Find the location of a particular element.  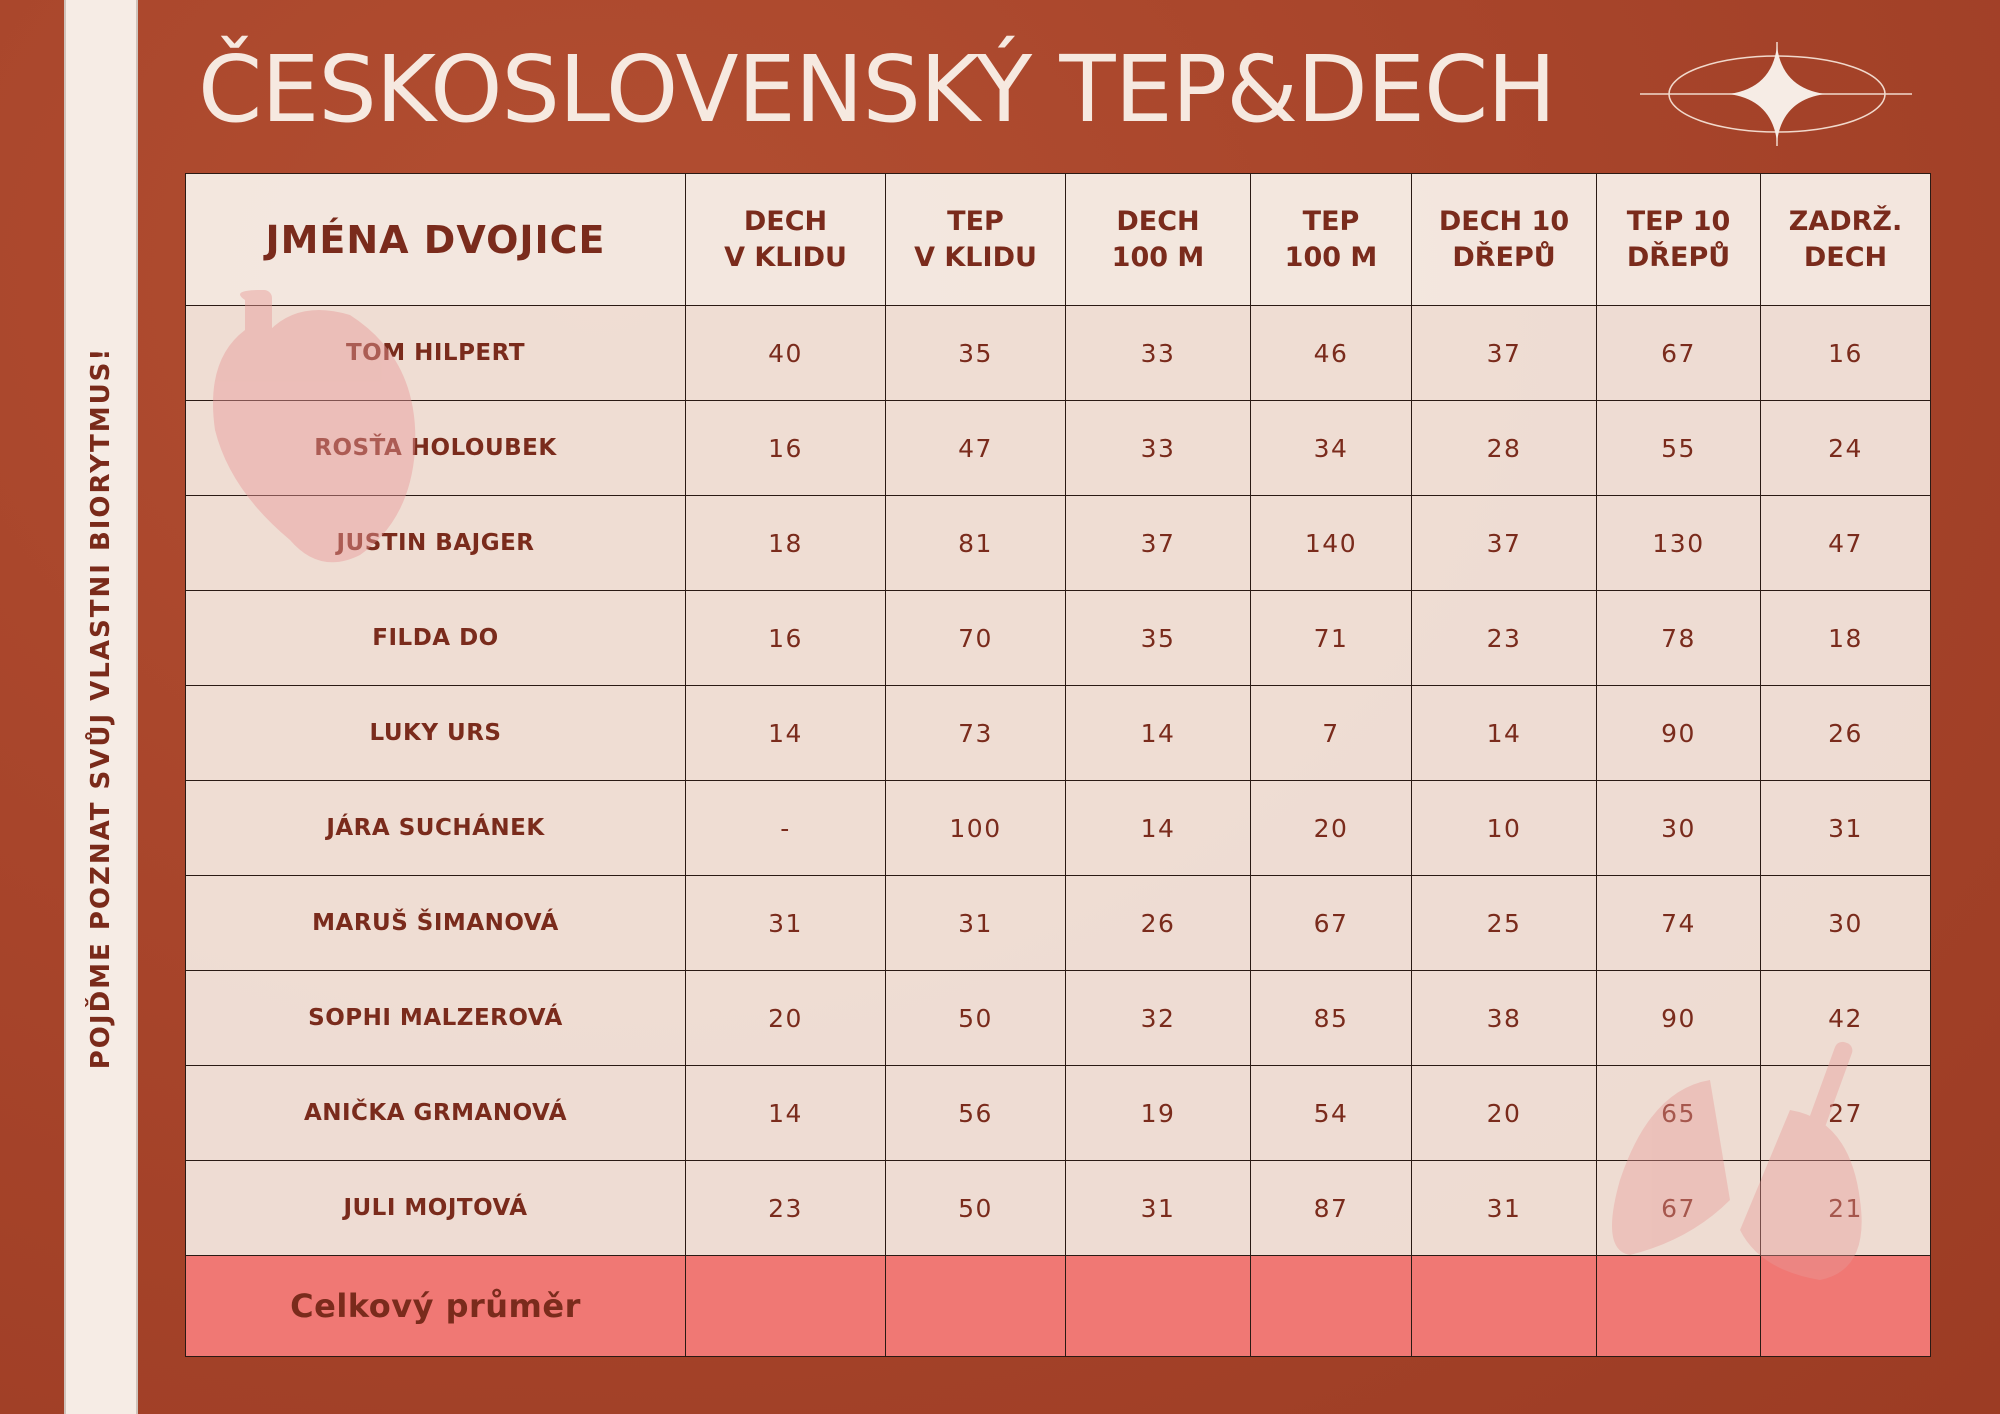

table-row: JUSTIN BAJGER 18 81 37 140 37 130 47 is located at coordinates (1058, 543).